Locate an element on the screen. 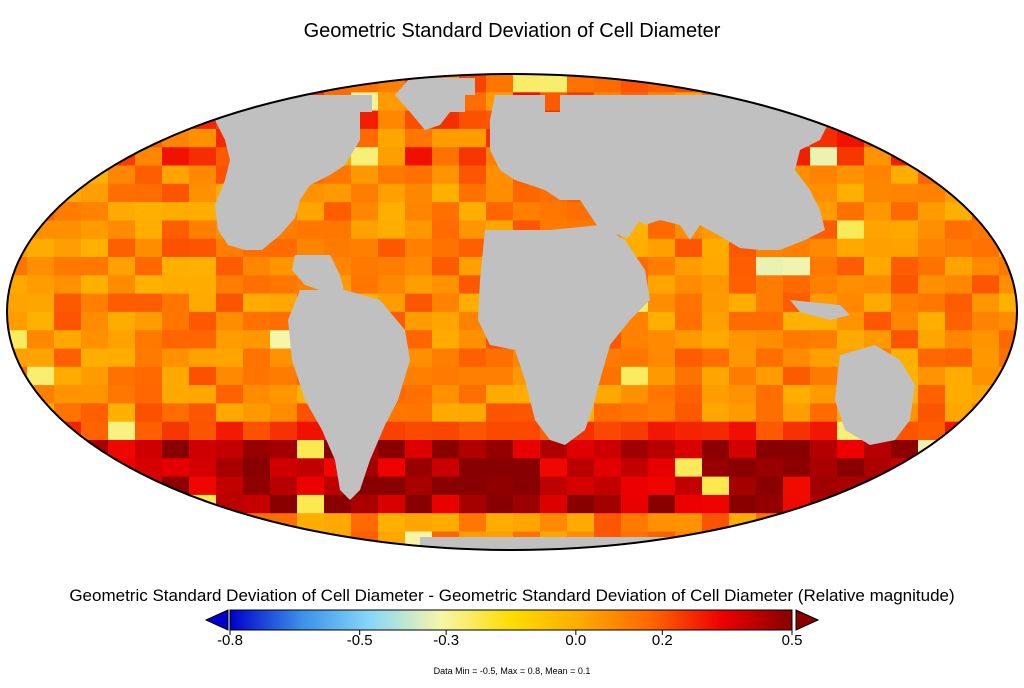  colorbar-tick-label: 0.5 is located at coordinates (792, 640).